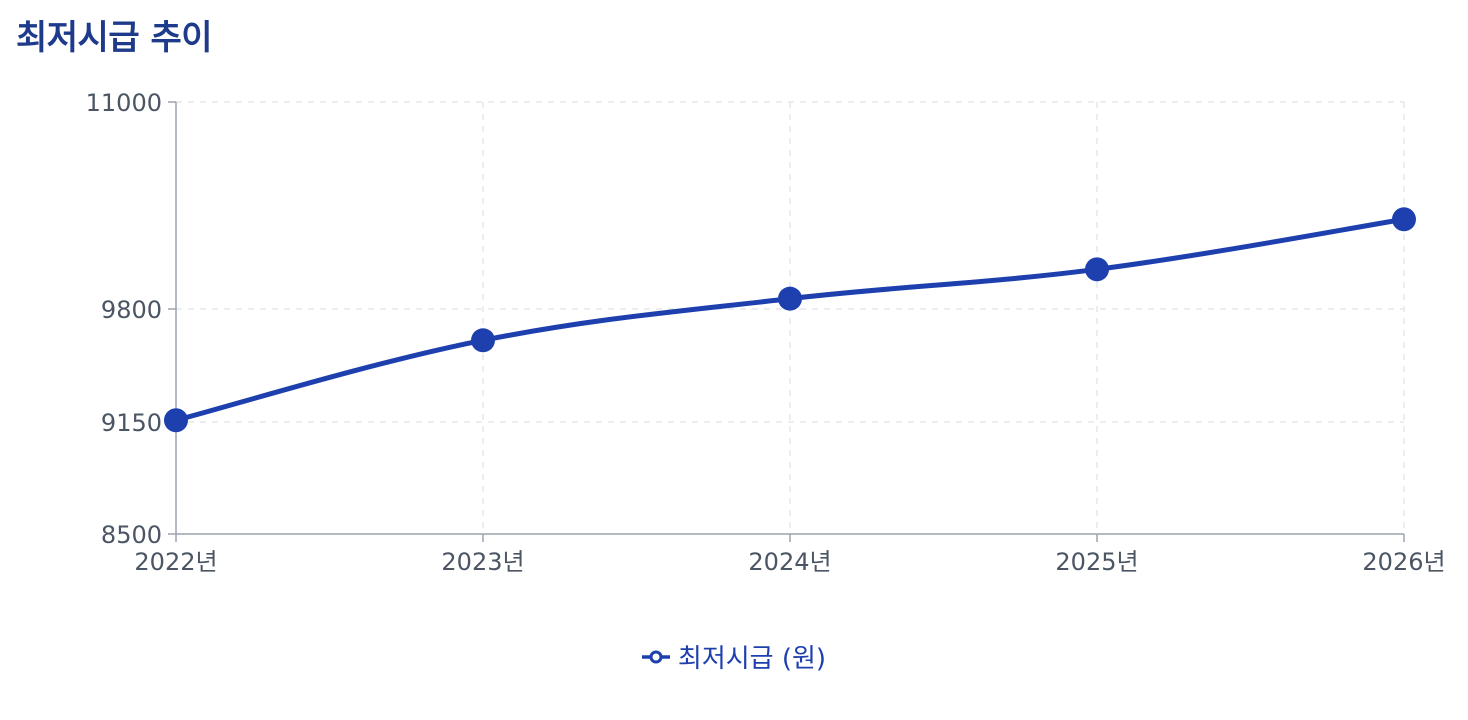  I want to click on x-tick-label: 2024년, so click(789, 562).